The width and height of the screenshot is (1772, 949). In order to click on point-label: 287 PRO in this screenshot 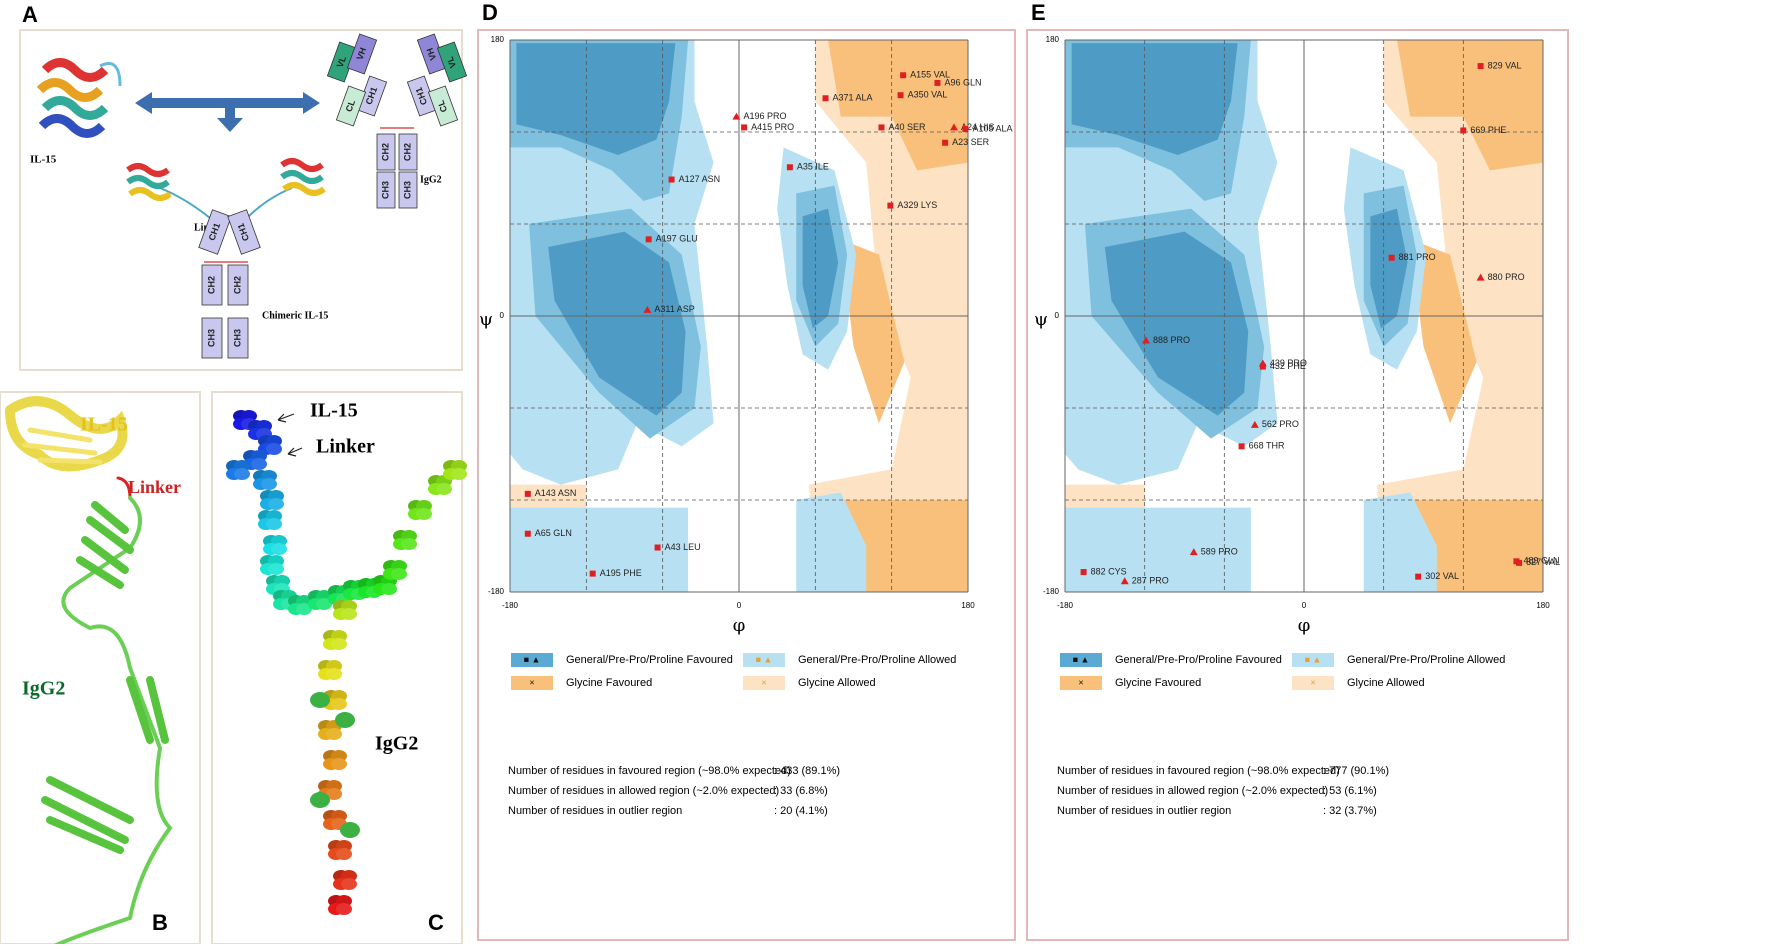, I will do `click(1150, 581)`.